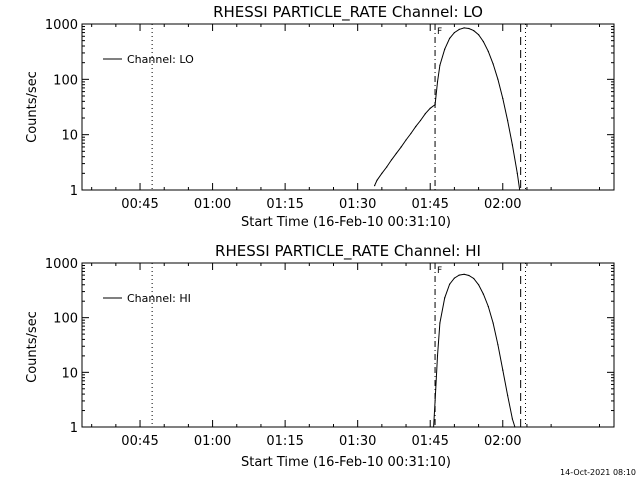 The image size is (640, 480). What do you see at coordinates (348, 12) in the screenshot?
I see `chart-title: RHESSI PARTICLE_RATE Channel: LO` at bounding box center [348, 12].